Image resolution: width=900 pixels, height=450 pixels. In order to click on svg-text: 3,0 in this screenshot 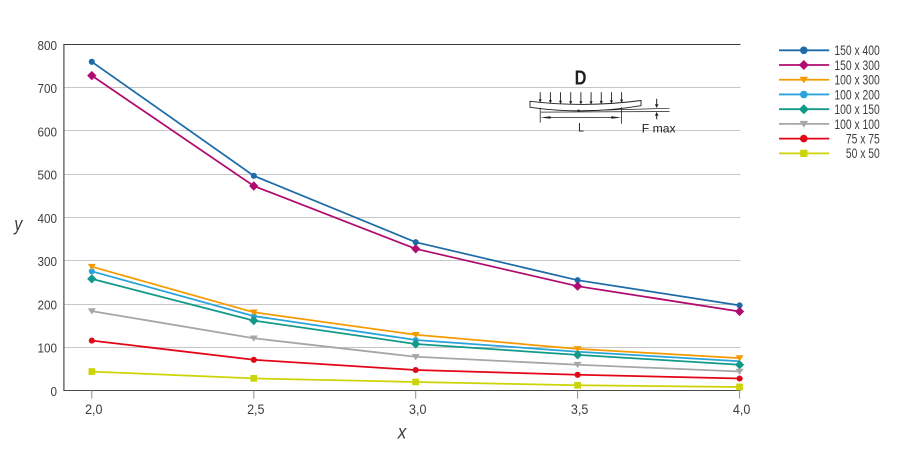, I will do `click(417, 409)`.